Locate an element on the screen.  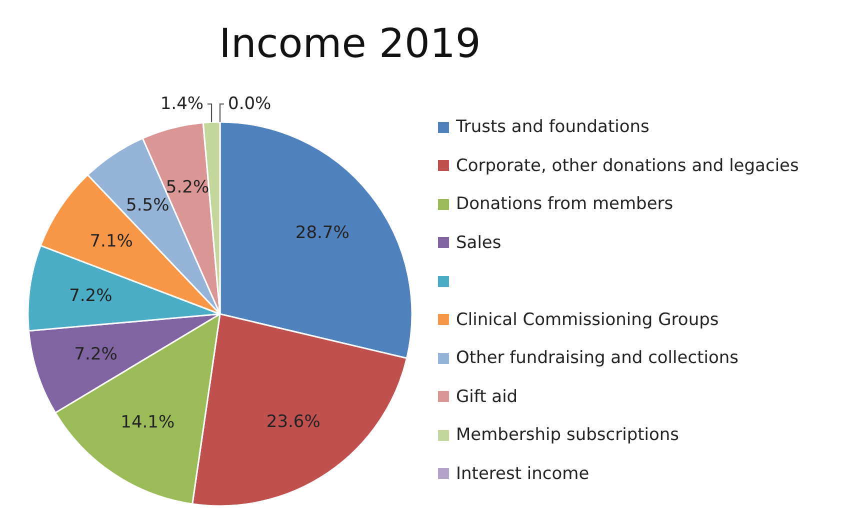
legend-label: Other fundraising and collections is located at coordinates (597, 358).